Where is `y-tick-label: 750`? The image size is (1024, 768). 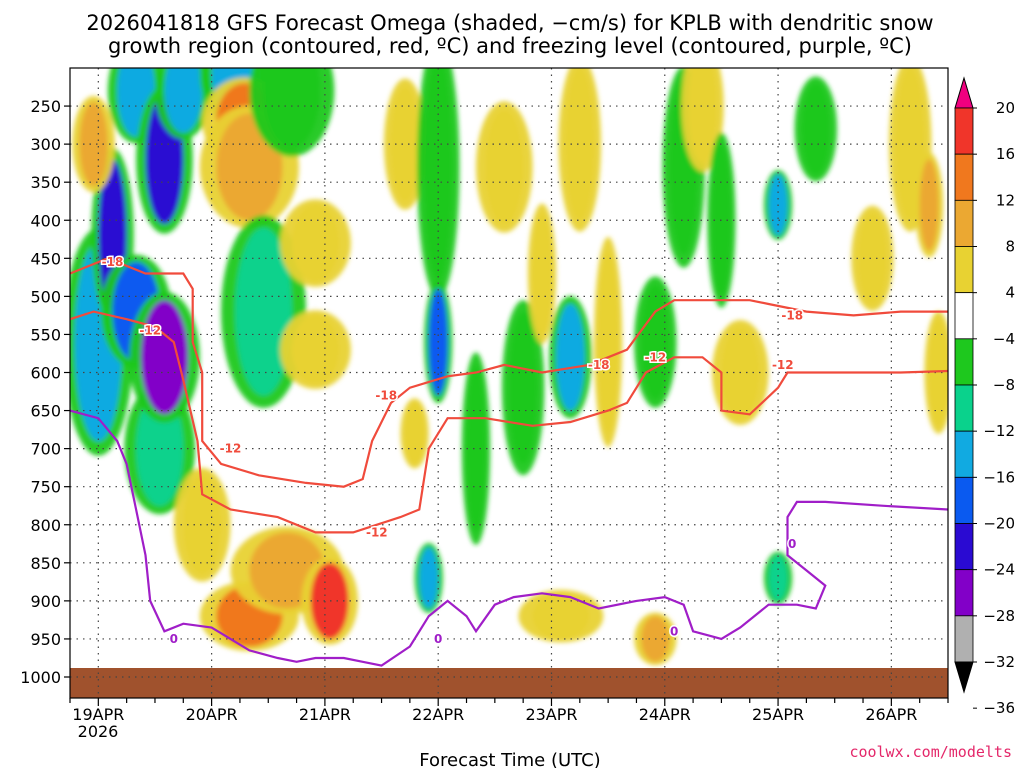 y-tick-label: 750 is located at coordinates (45, 487).